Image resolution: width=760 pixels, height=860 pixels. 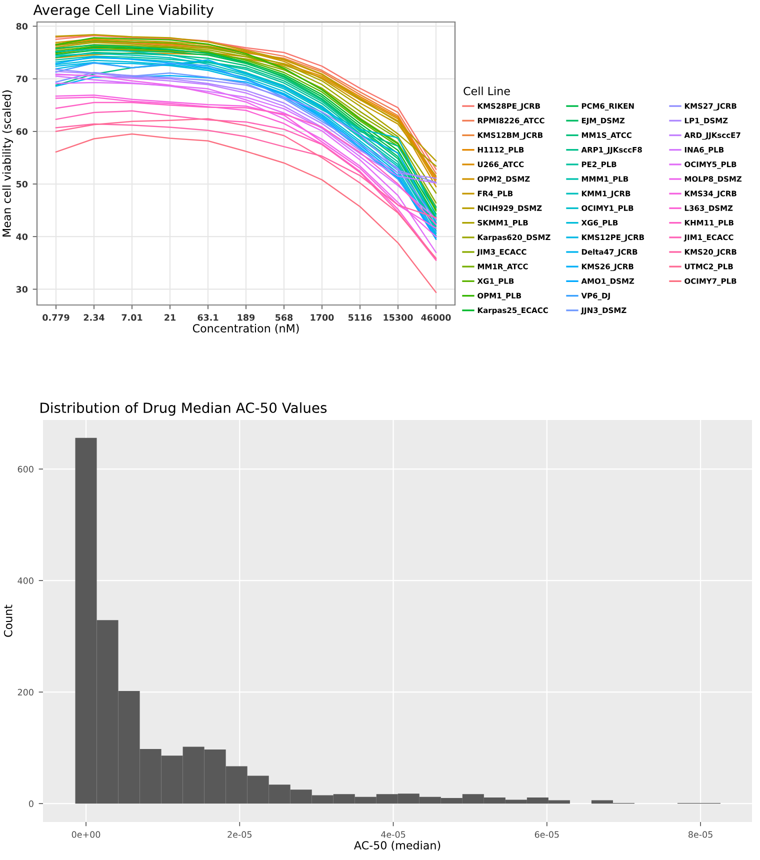 I want to click on y-tick-label: 80, so click(x=22, y=26).